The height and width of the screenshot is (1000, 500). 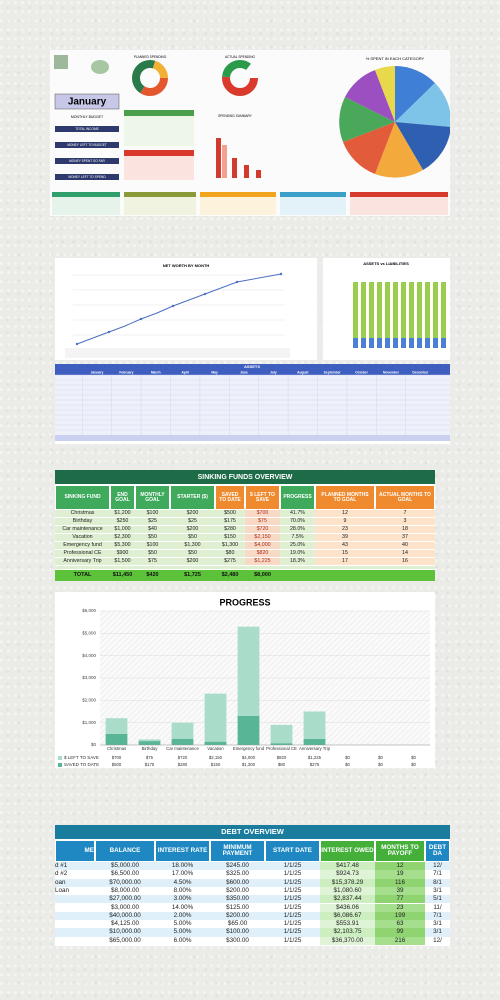 I want to click on table-cell: $300.00, so click(x=237, y=940).